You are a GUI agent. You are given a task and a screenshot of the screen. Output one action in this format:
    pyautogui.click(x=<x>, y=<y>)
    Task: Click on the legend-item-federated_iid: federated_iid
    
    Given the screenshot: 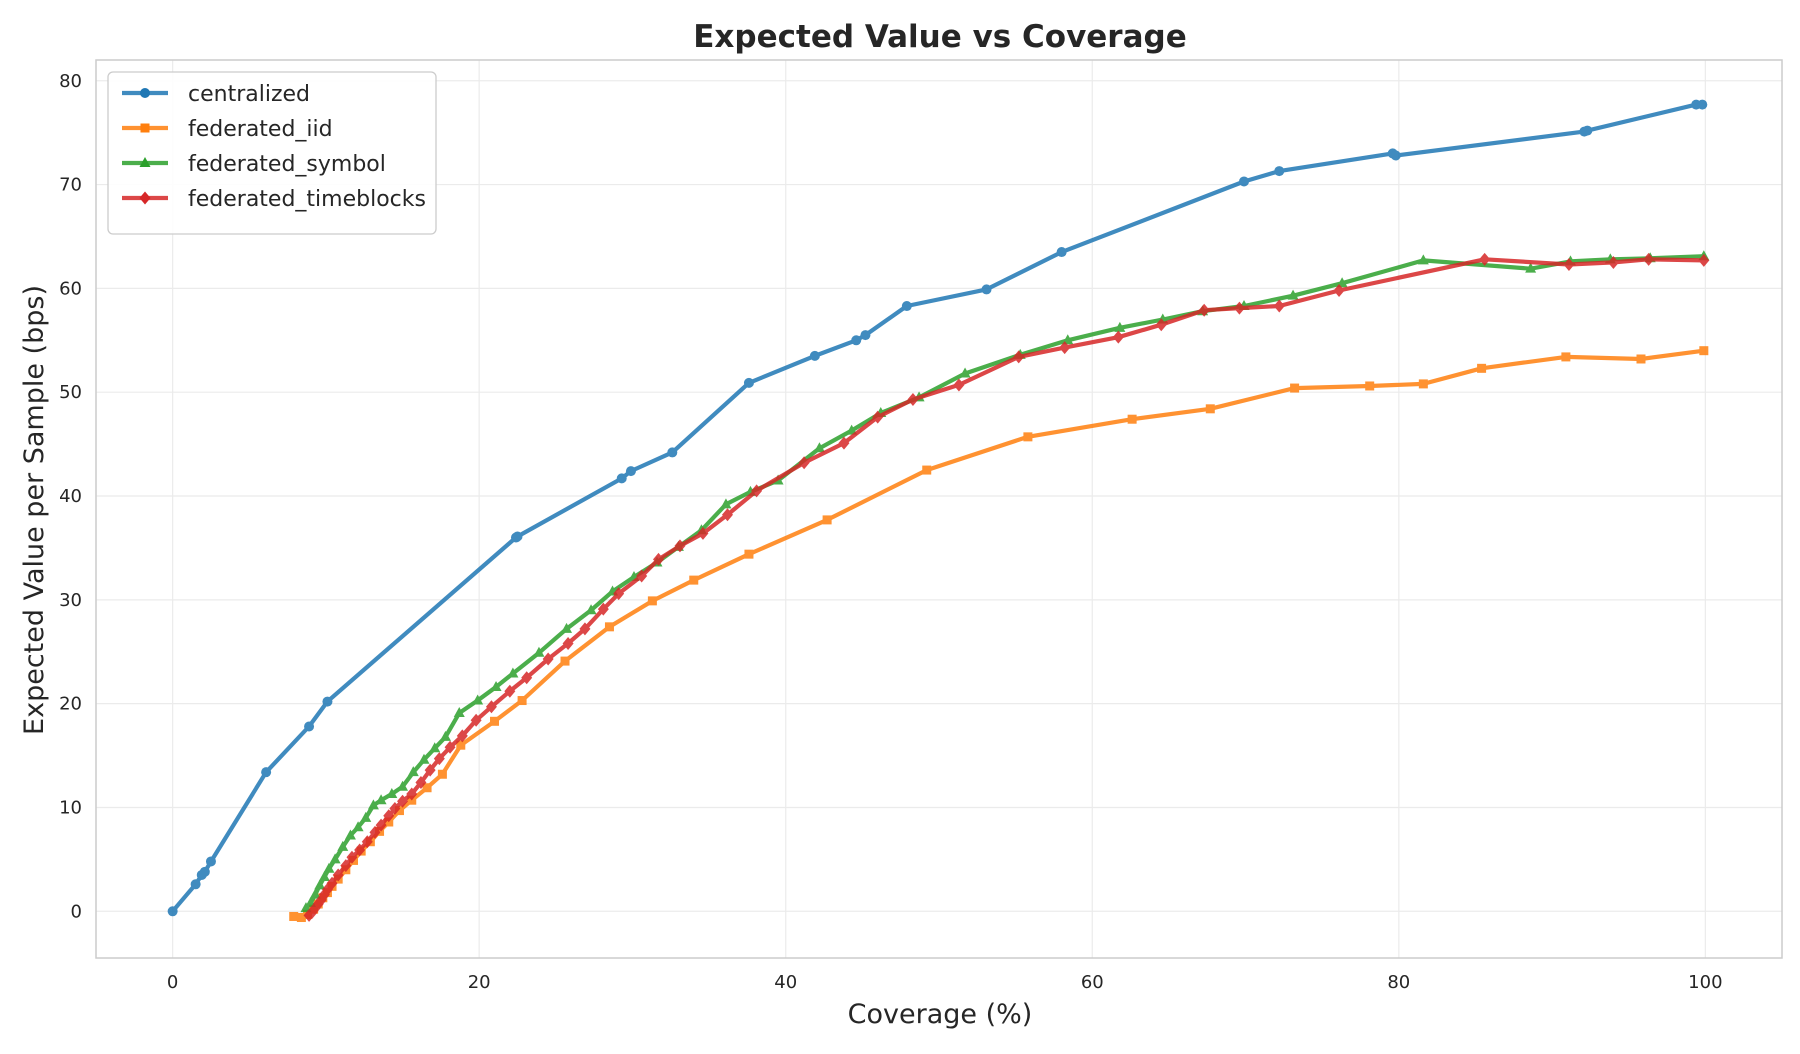 What is the action you would take?
    pyautogui.click(x=227, y=129)
    